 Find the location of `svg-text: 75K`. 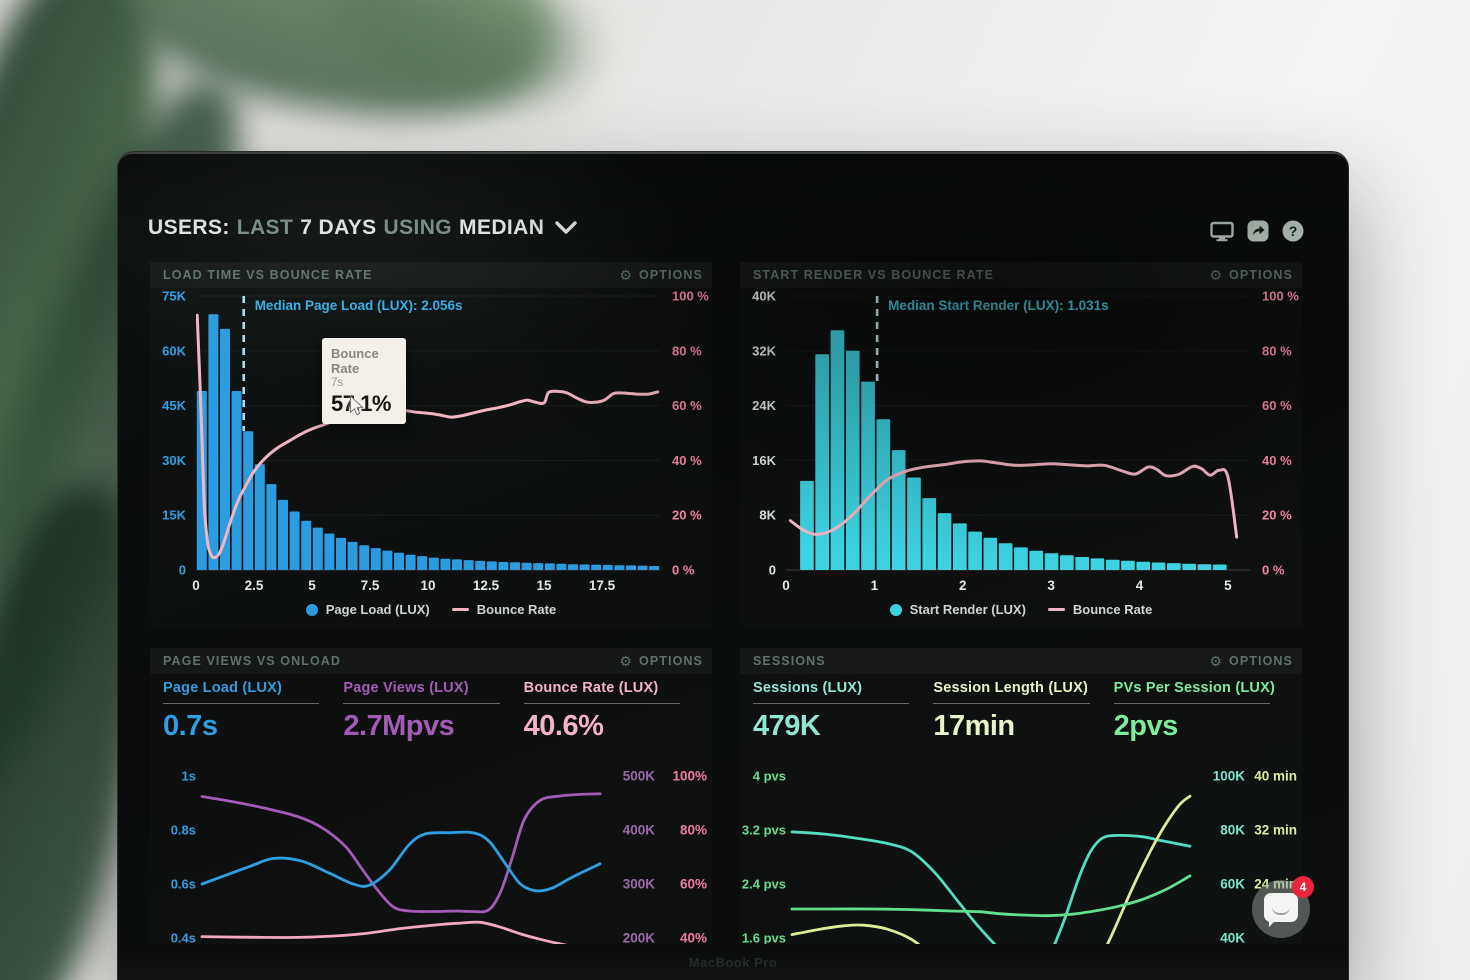

svg-text: 75K is located at coordinates (174, 296).